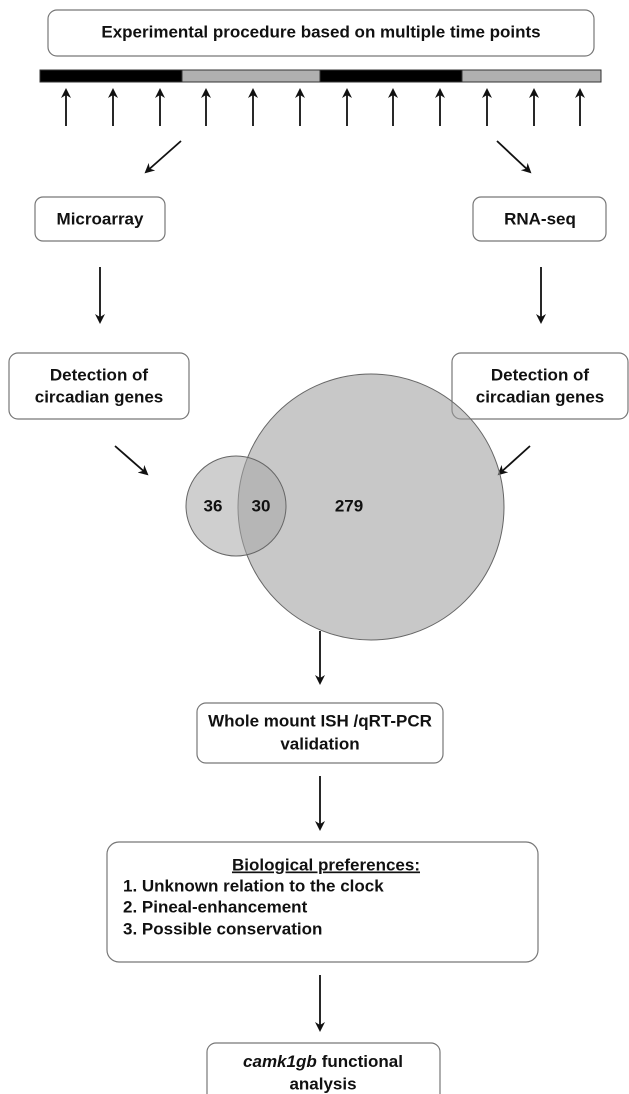 Image resolution: width=629 pixels, height=1094 pixels. What do you see at coordinates (215, 906) in the screenshot?
I see `preference-item: 2. Pineal-enhancement` at bounding box center [215, 906].